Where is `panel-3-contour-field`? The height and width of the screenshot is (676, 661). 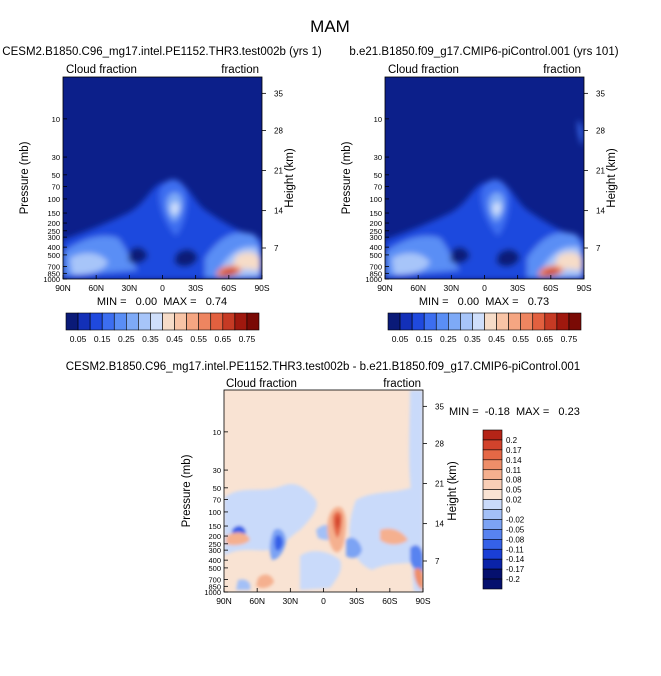
panel-3-contour-field is located at coordinates (323, 491).